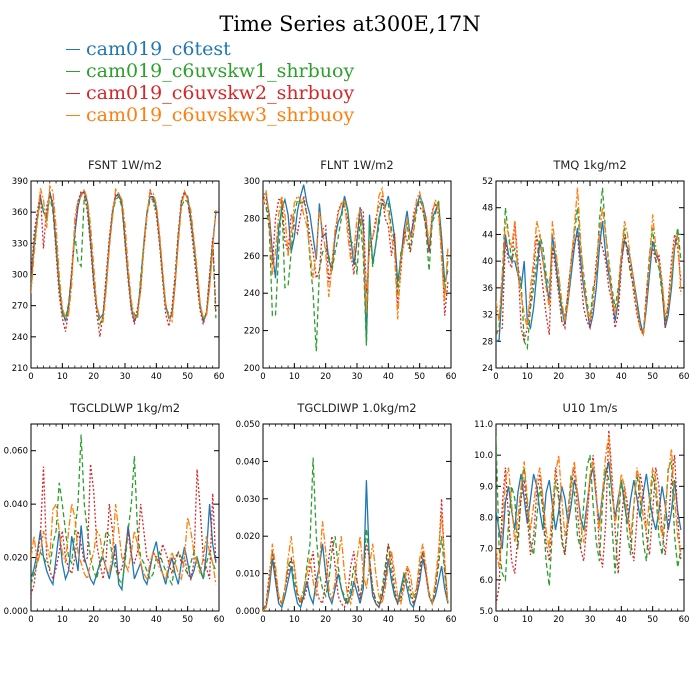  What do you see at coordinates (487, 289) in the screenshot?
I see `y-tick-label: 36` at bounding box center [487, 289].